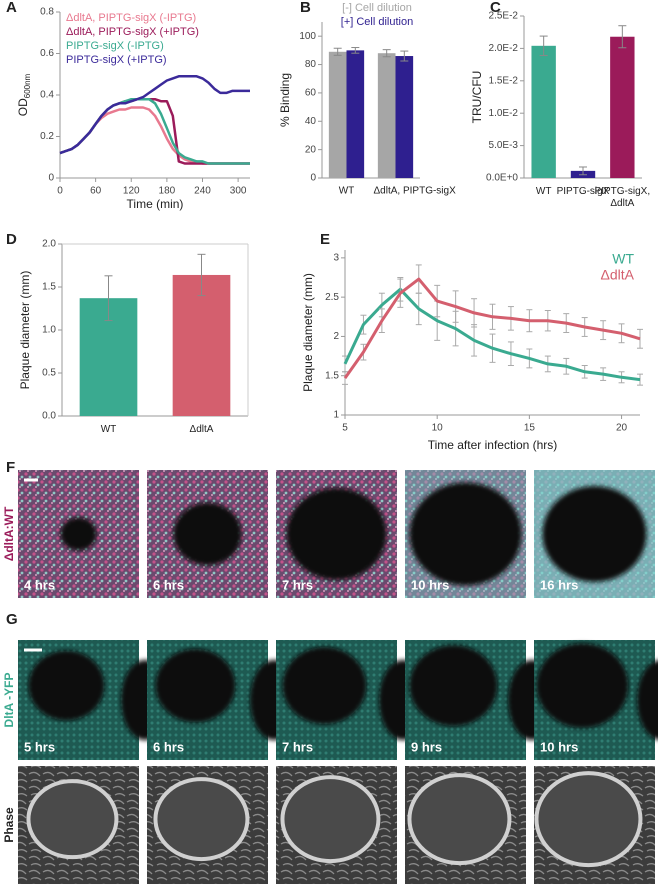  I want to click on panel-label: B, so click(305, 8).